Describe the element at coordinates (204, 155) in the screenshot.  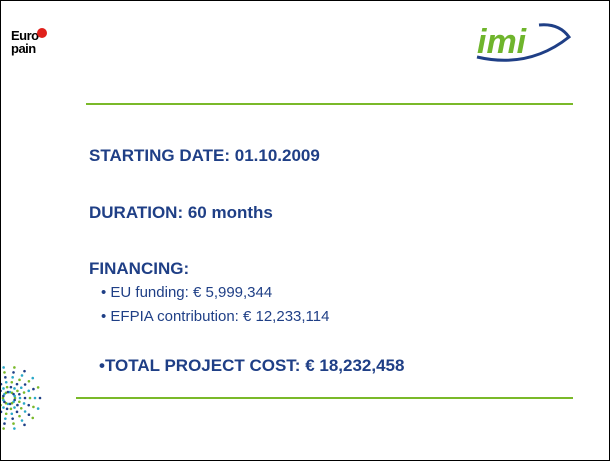
I see `heading: STARTING DATE: 01.10.2009` at that location.